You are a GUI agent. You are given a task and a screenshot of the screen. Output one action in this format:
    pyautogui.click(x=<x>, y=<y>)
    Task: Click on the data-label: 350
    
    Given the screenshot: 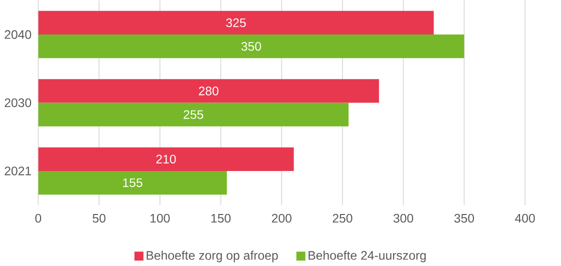 What is the action you would take?
    pyautogui.click(x=251, y=46)
    